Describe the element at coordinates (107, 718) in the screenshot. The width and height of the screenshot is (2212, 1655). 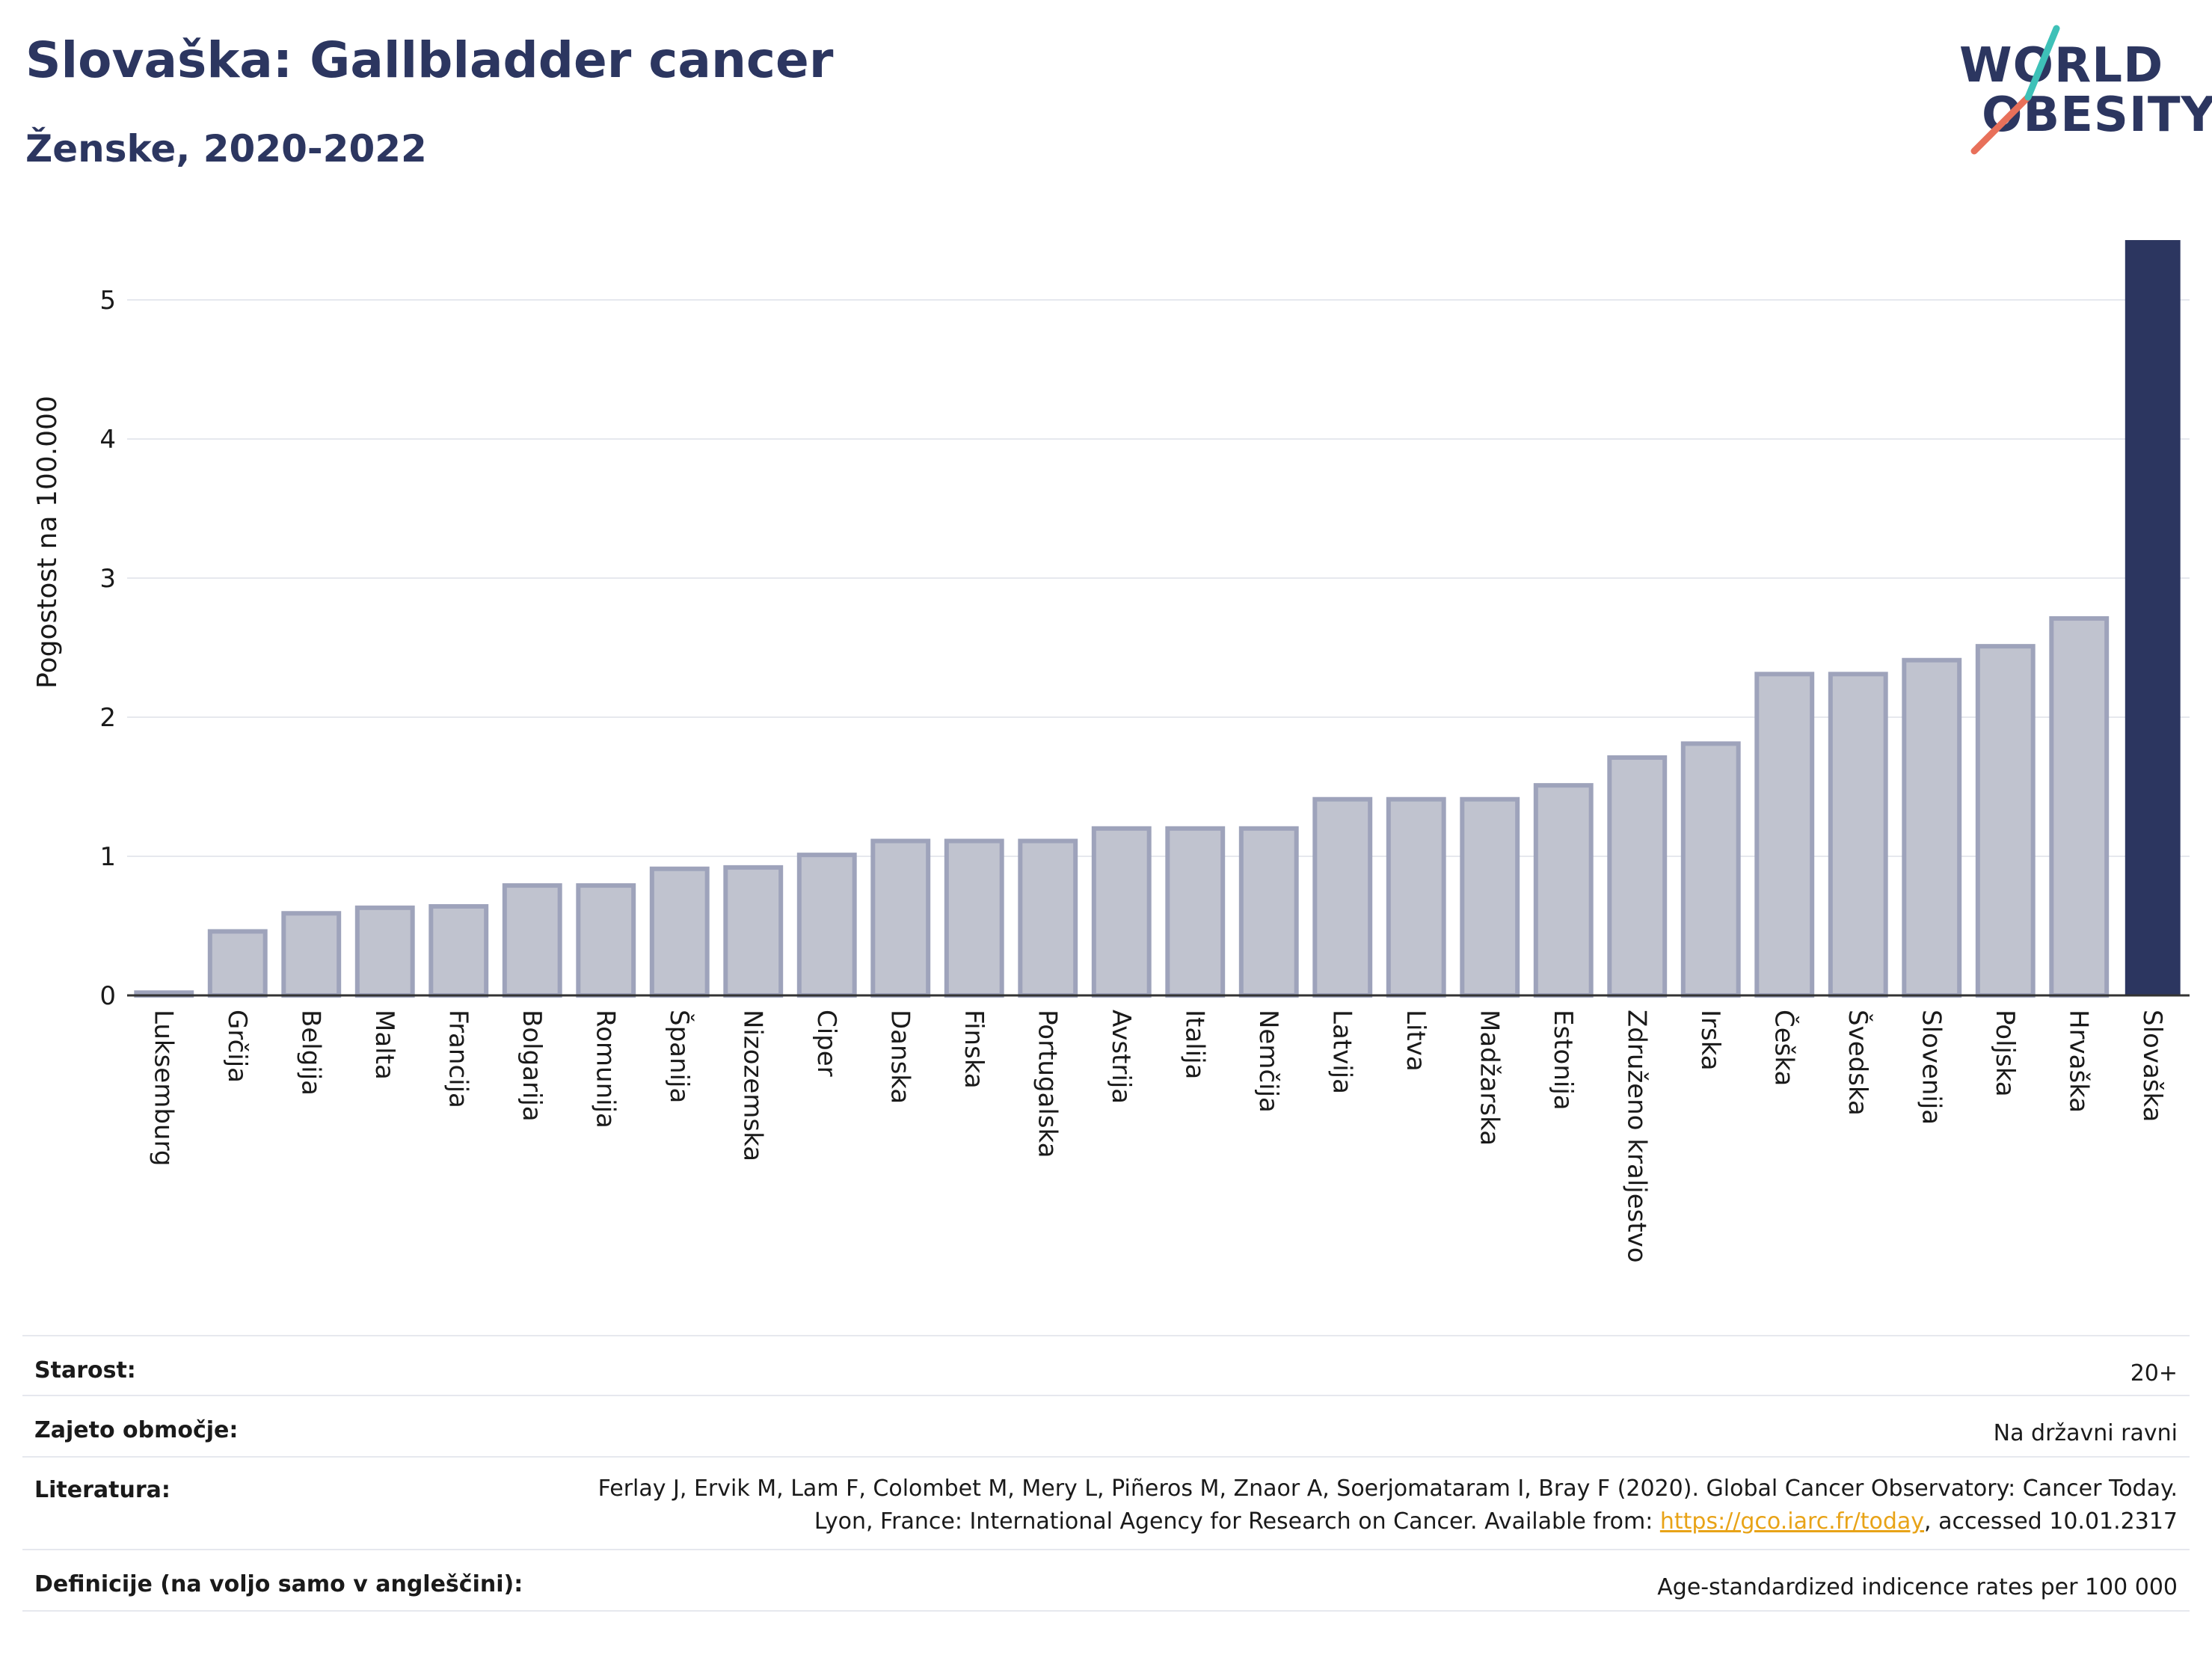
I see `y-tick-label: 2` at that location.